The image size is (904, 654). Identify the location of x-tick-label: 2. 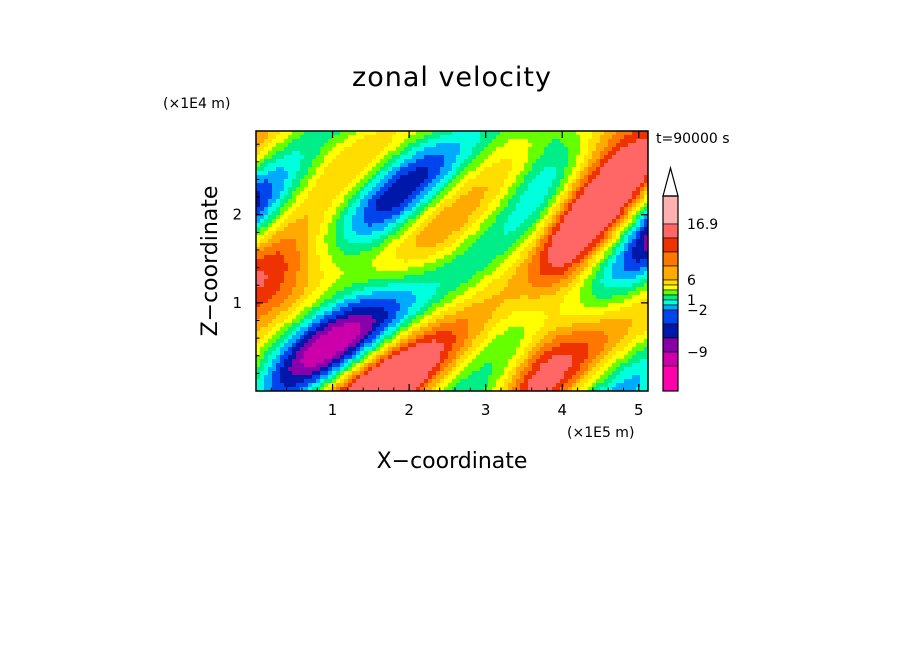
(409, 410).